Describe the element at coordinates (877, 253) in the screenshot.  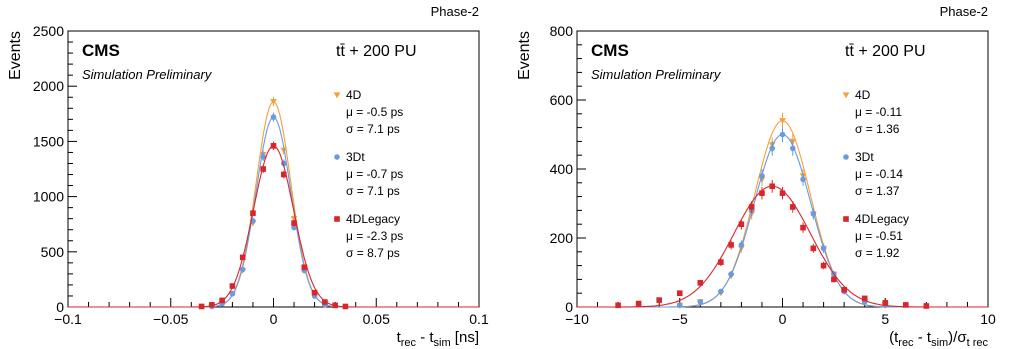
I see `legend-sigma: σ = 1.92` at that location.